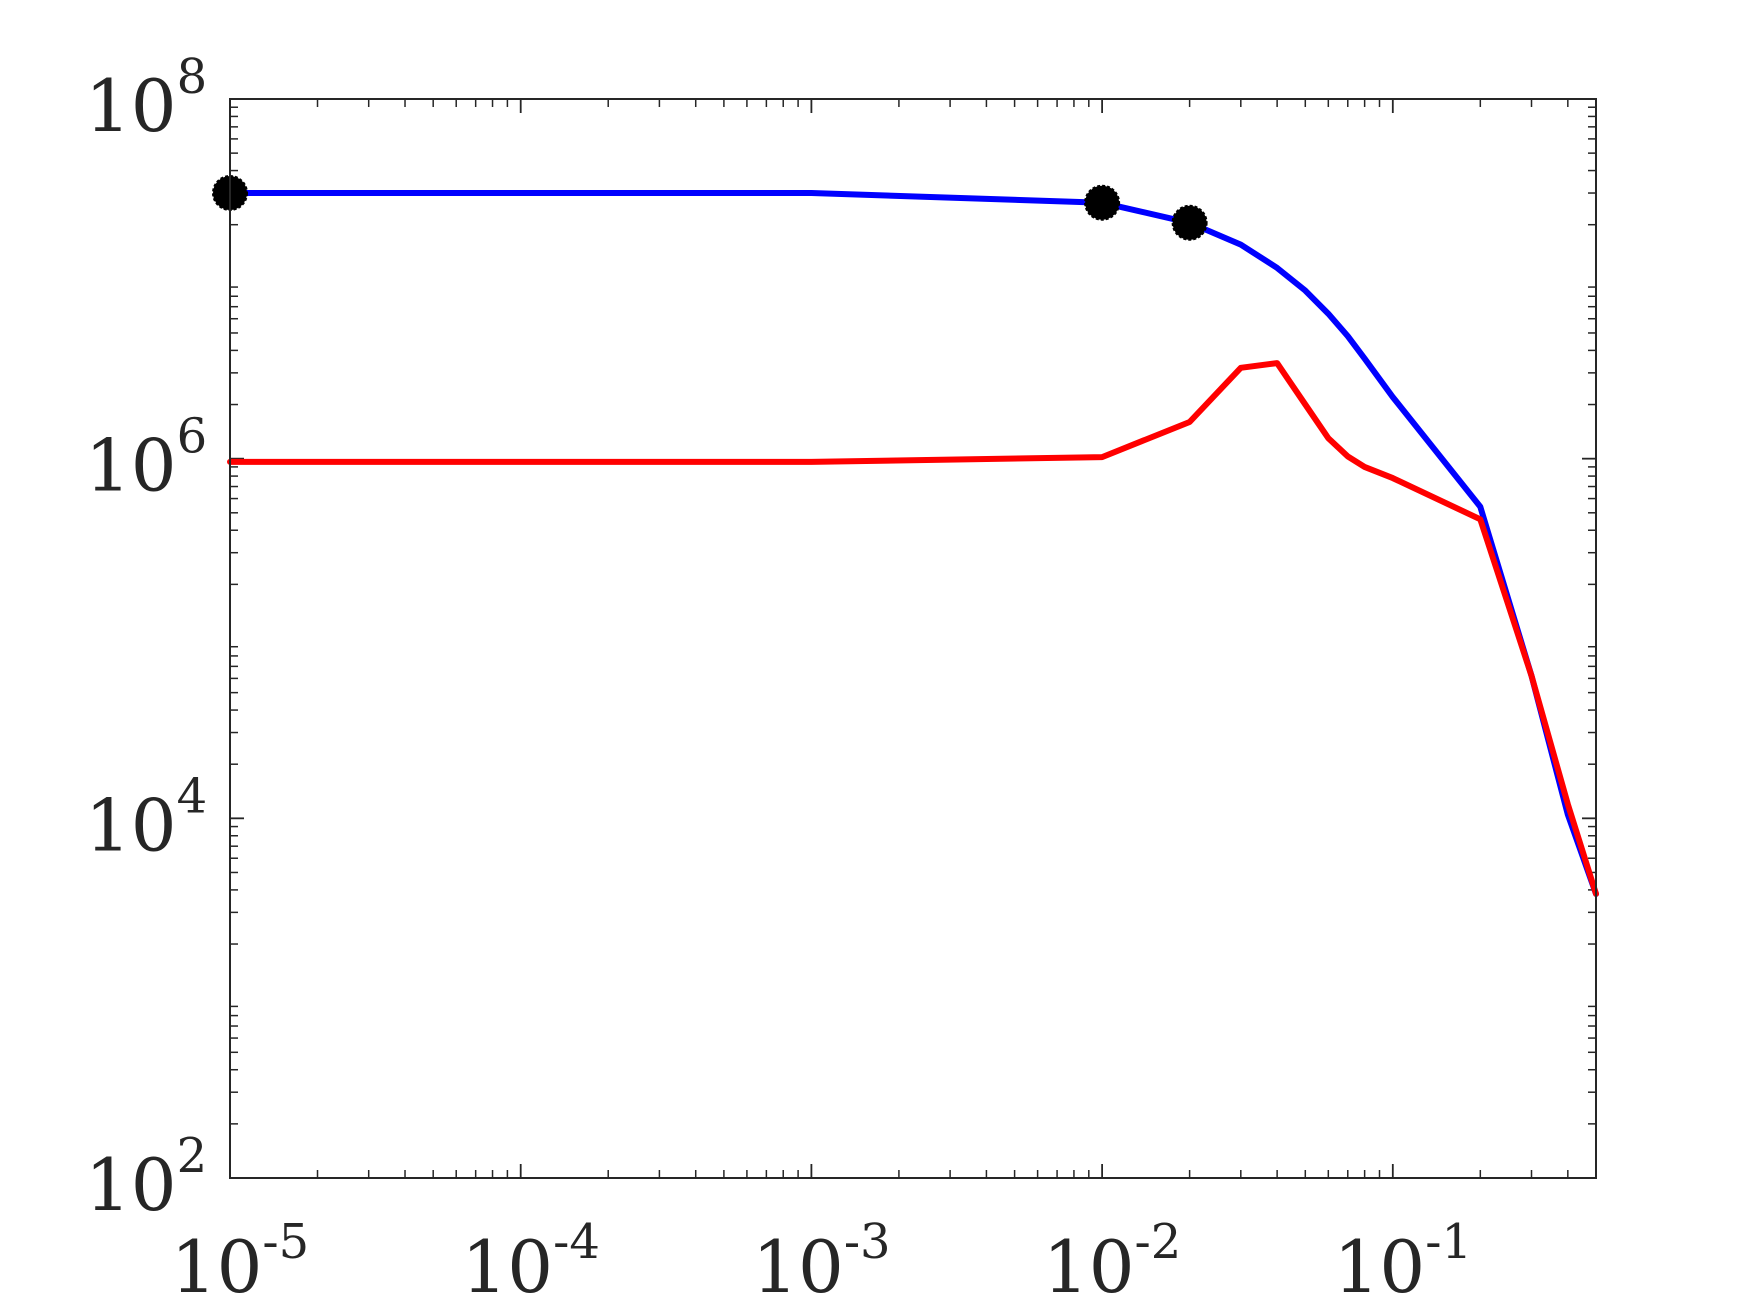  Describe the element at coordinates (1403, 1261) in the screenshot. I see `x-tick-label: 10⁻¹` at that location.